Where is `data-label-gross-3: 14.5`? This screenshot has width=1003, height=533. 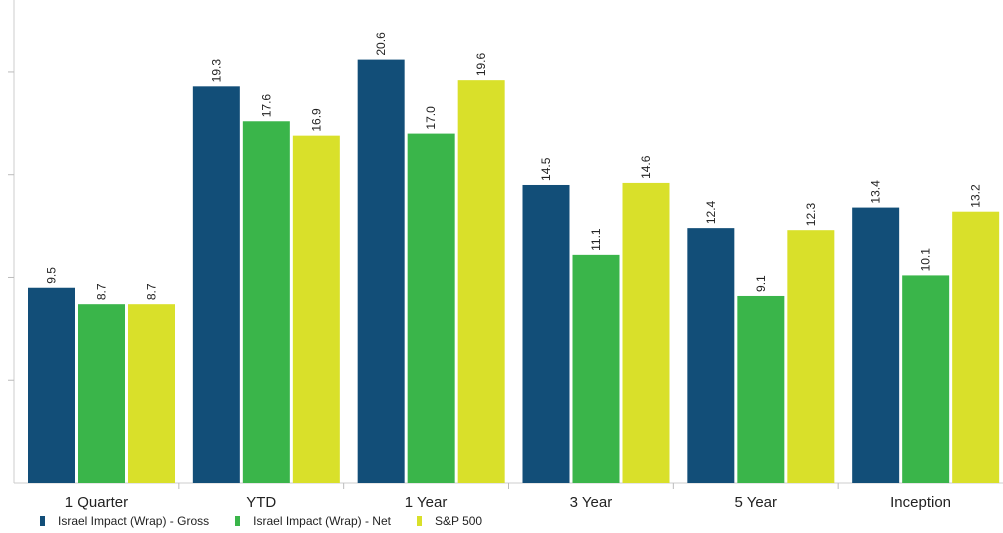 data-label-gross-3: 14.5 is located at coordinates (546, 169).